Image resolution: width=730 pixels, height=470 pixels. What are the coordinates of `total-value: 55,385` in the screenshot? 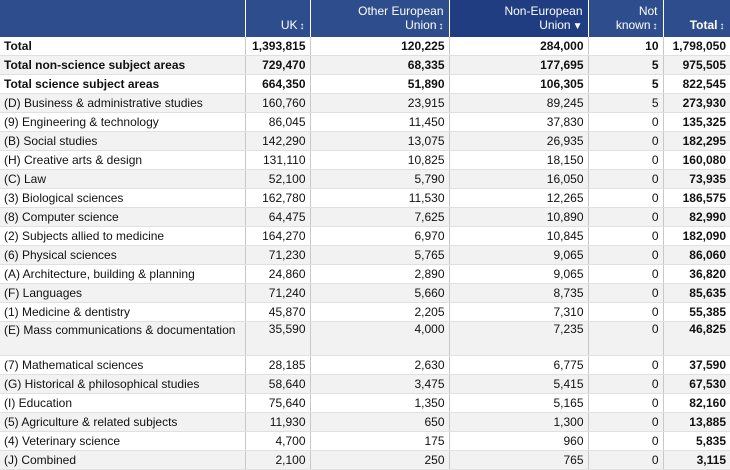 It's located at (696, 312).